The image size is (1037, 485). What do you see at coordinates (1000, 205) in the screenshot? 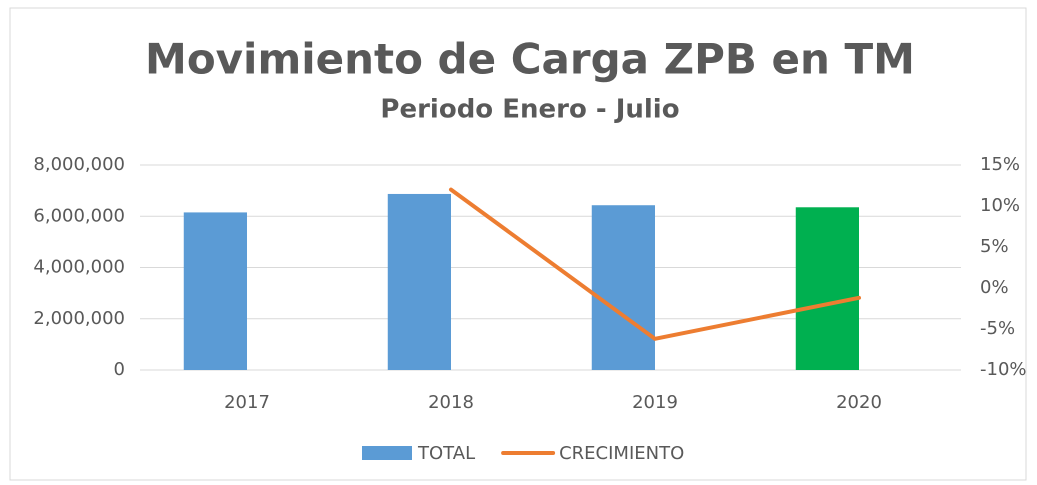
I see `y2-tick-label: 10%` at bounding box center [1000, 205].